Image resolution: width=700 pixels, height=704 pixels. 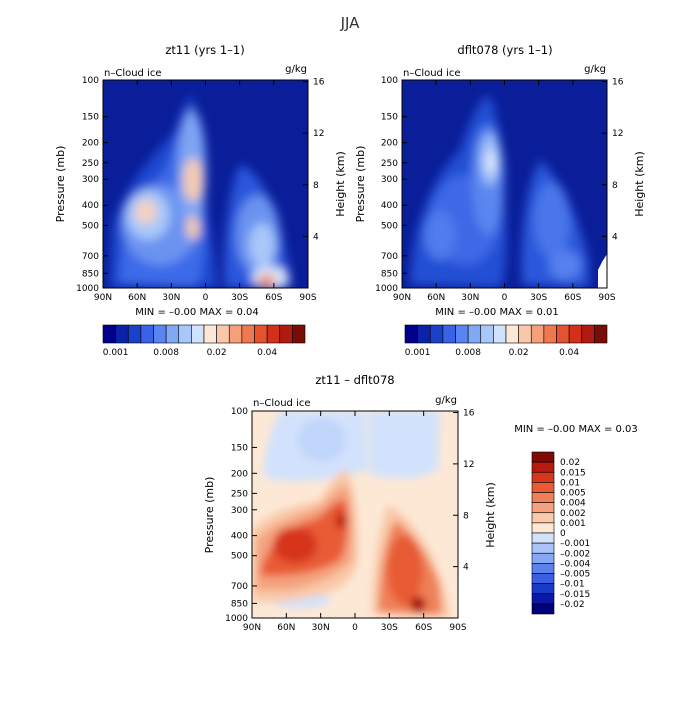 I want to click on y-tick-label: 200, so click(x=90, y=144).